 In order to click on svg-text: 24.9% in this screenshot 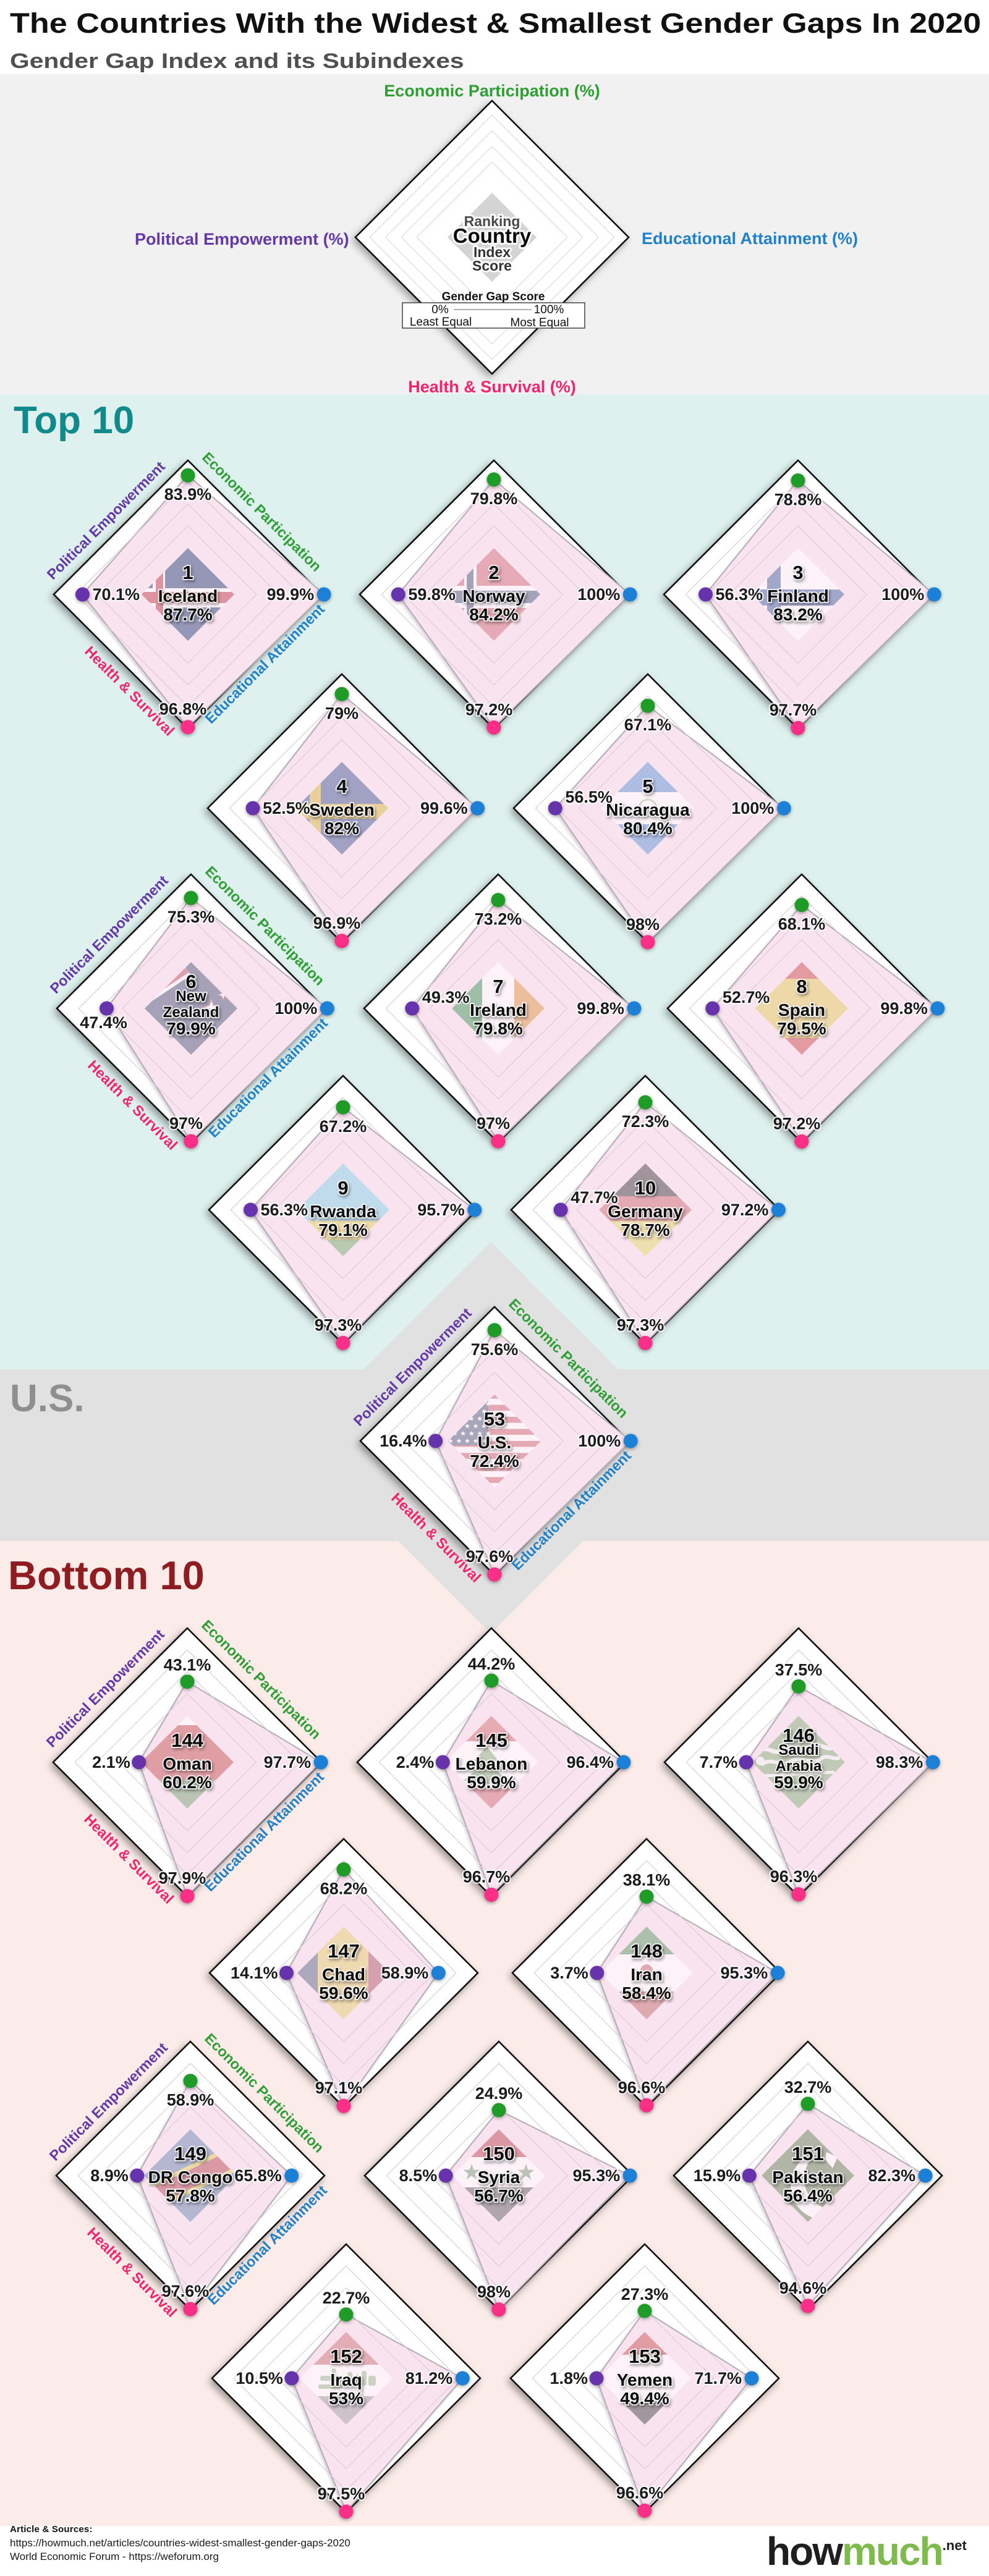, I will do `click(499, 2093)`.